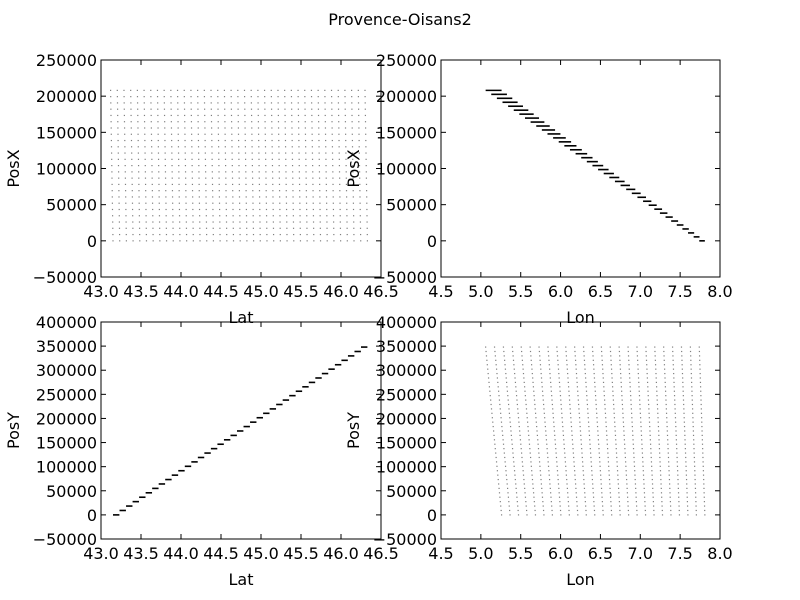 This screenshot has height=600, width=800. What do you see at coordinates (261, 553) in the screenshot?
I see `x-tick-label: 45.0` at bounding box center [261, 553].